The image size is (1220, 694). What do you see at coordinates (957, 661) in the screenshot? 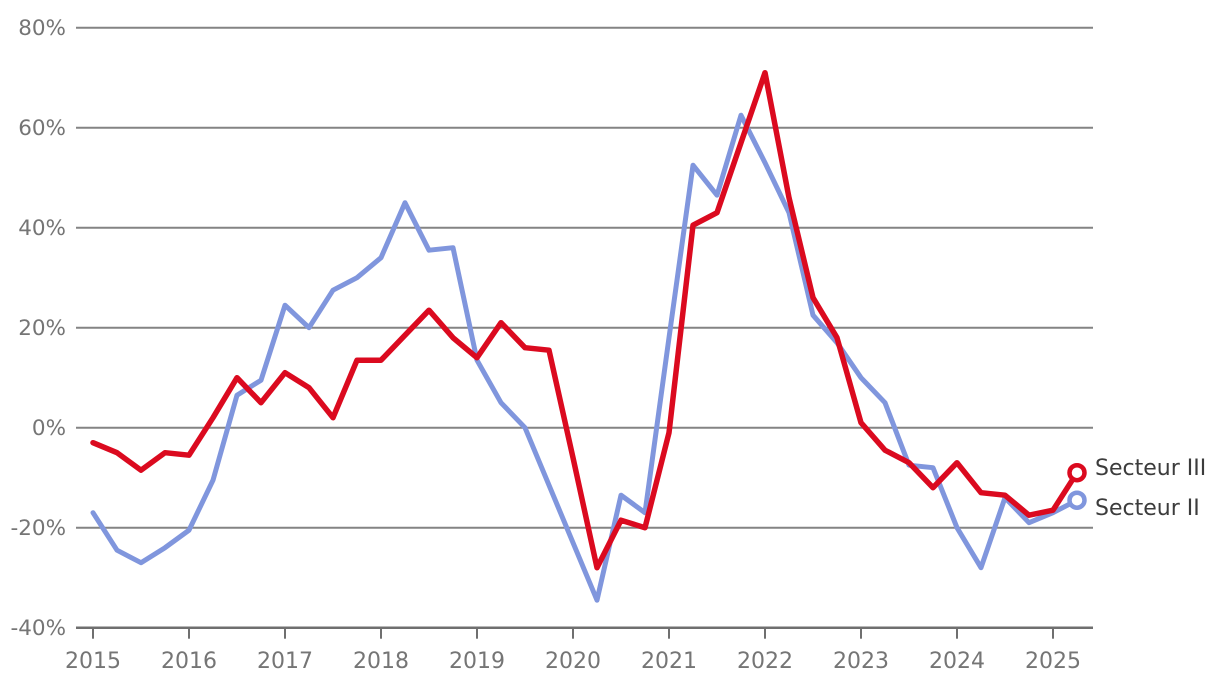
I see `x-tick-label: 2024` at bounding box center [957, 661].